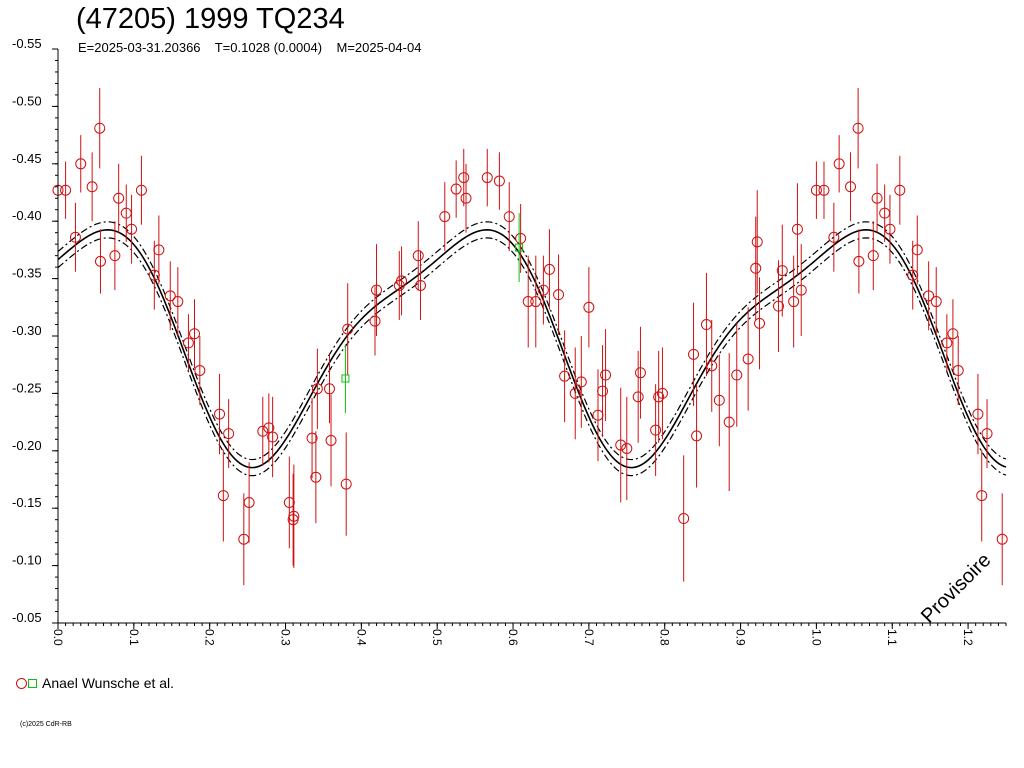 The image size is (1024, 768). Describe the element at coordinates (27, 445) in the screenshot. I see `y-tick-label: -0.20` at that location.